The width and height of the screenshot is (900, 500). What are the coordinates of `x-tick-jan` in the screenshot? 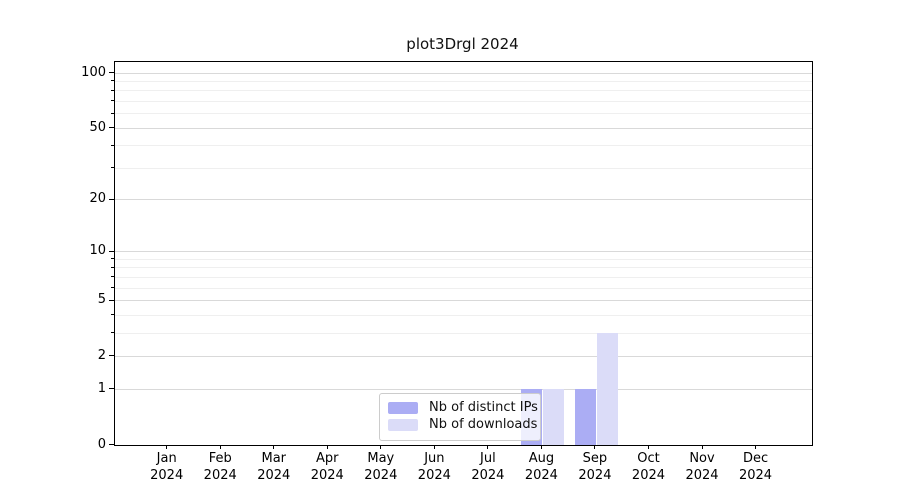 It's located at (167, 447).